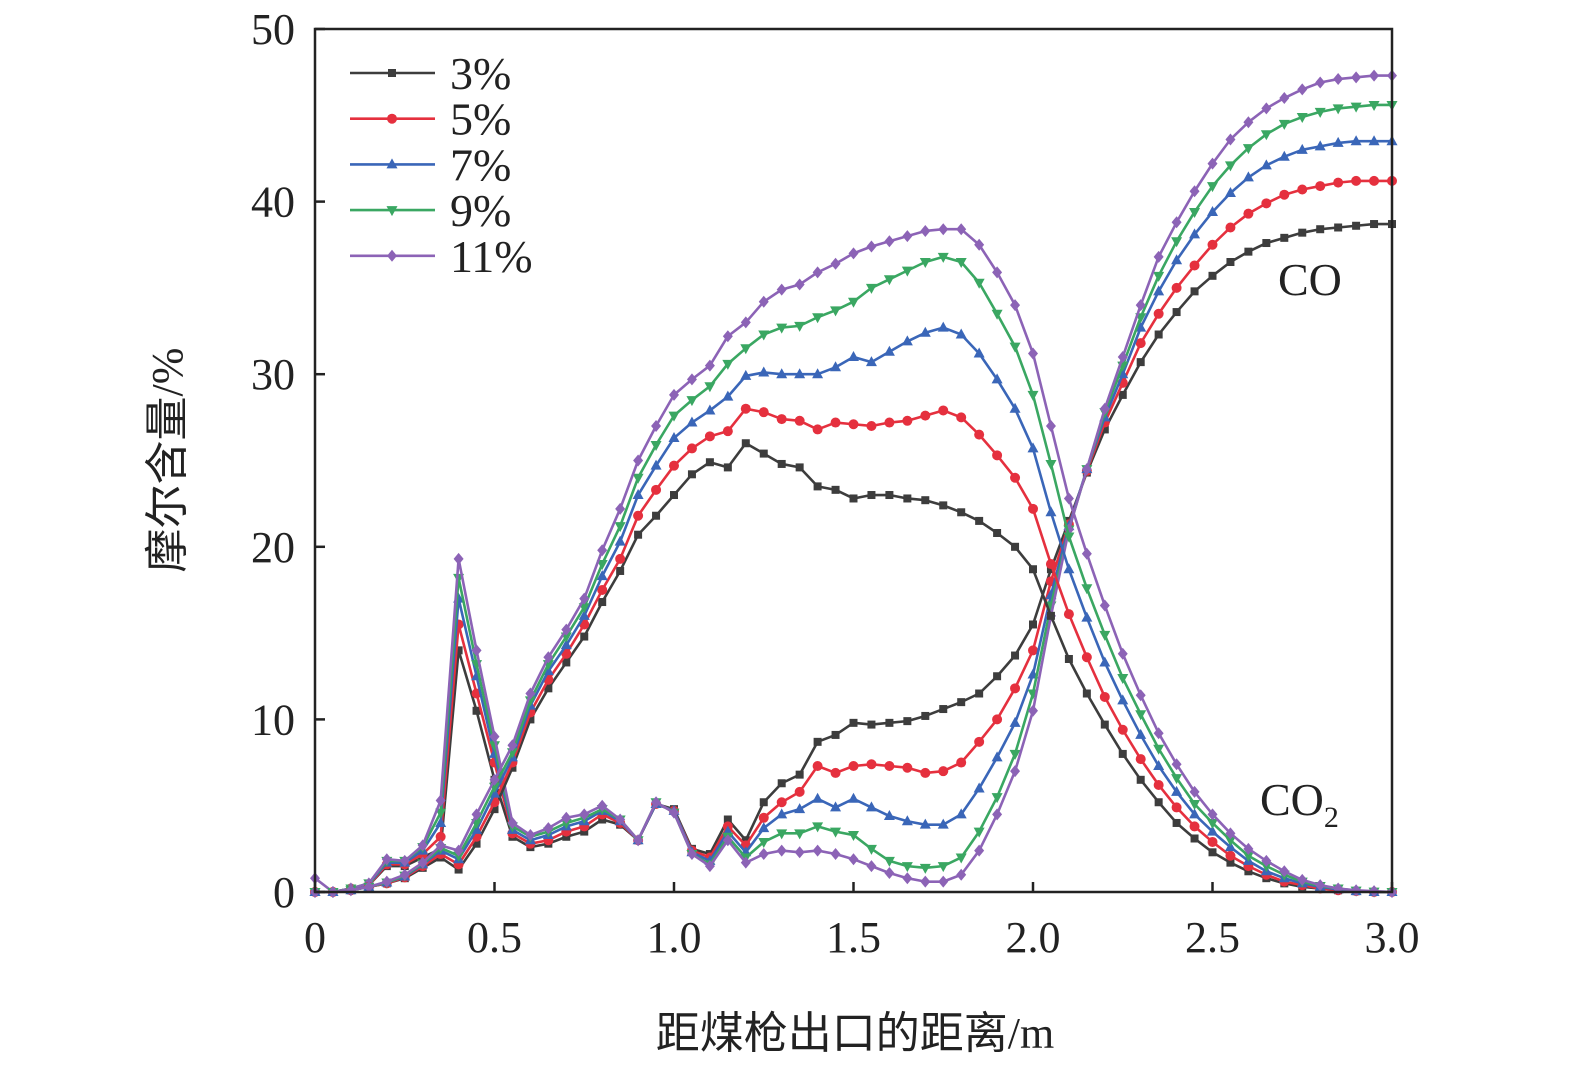  I want to click on legend-label: 11%, so click(491, 256).